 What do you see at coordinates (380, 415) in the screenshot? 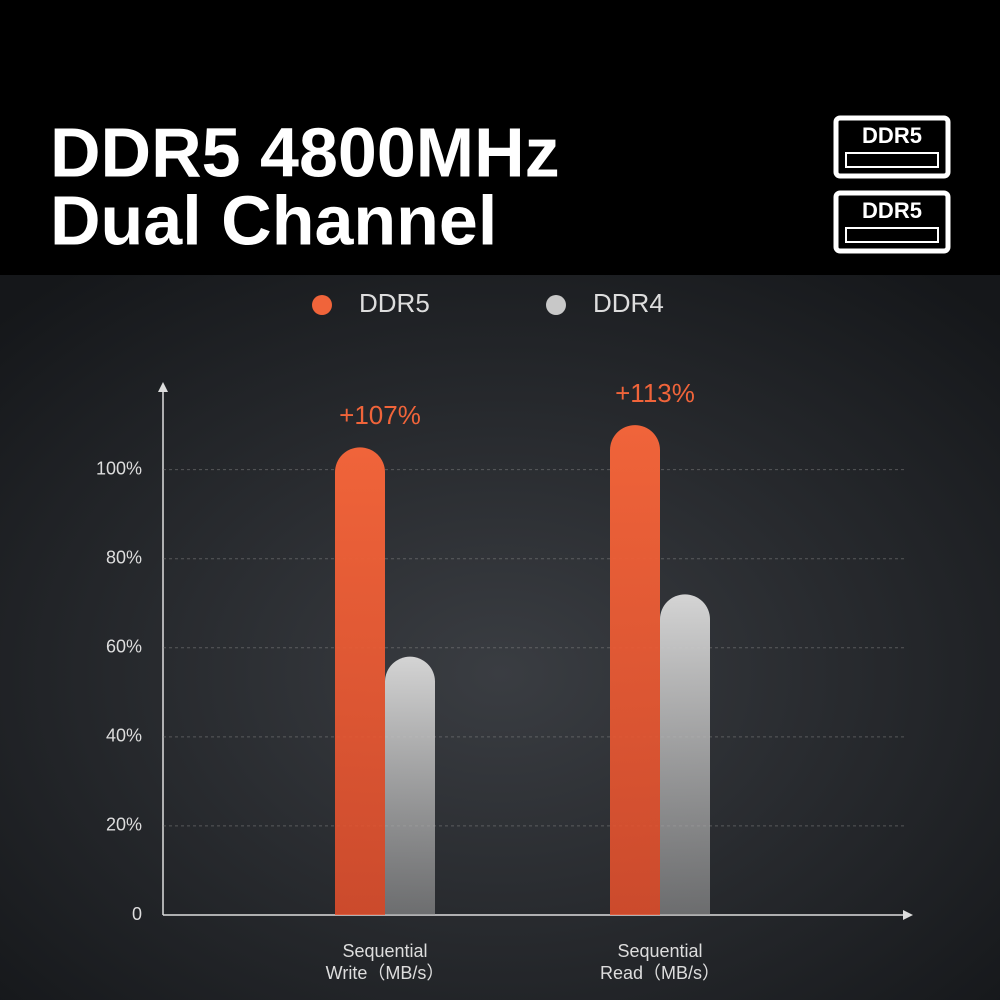
I see `annotation: +107%` at bounding box center [380, 415].